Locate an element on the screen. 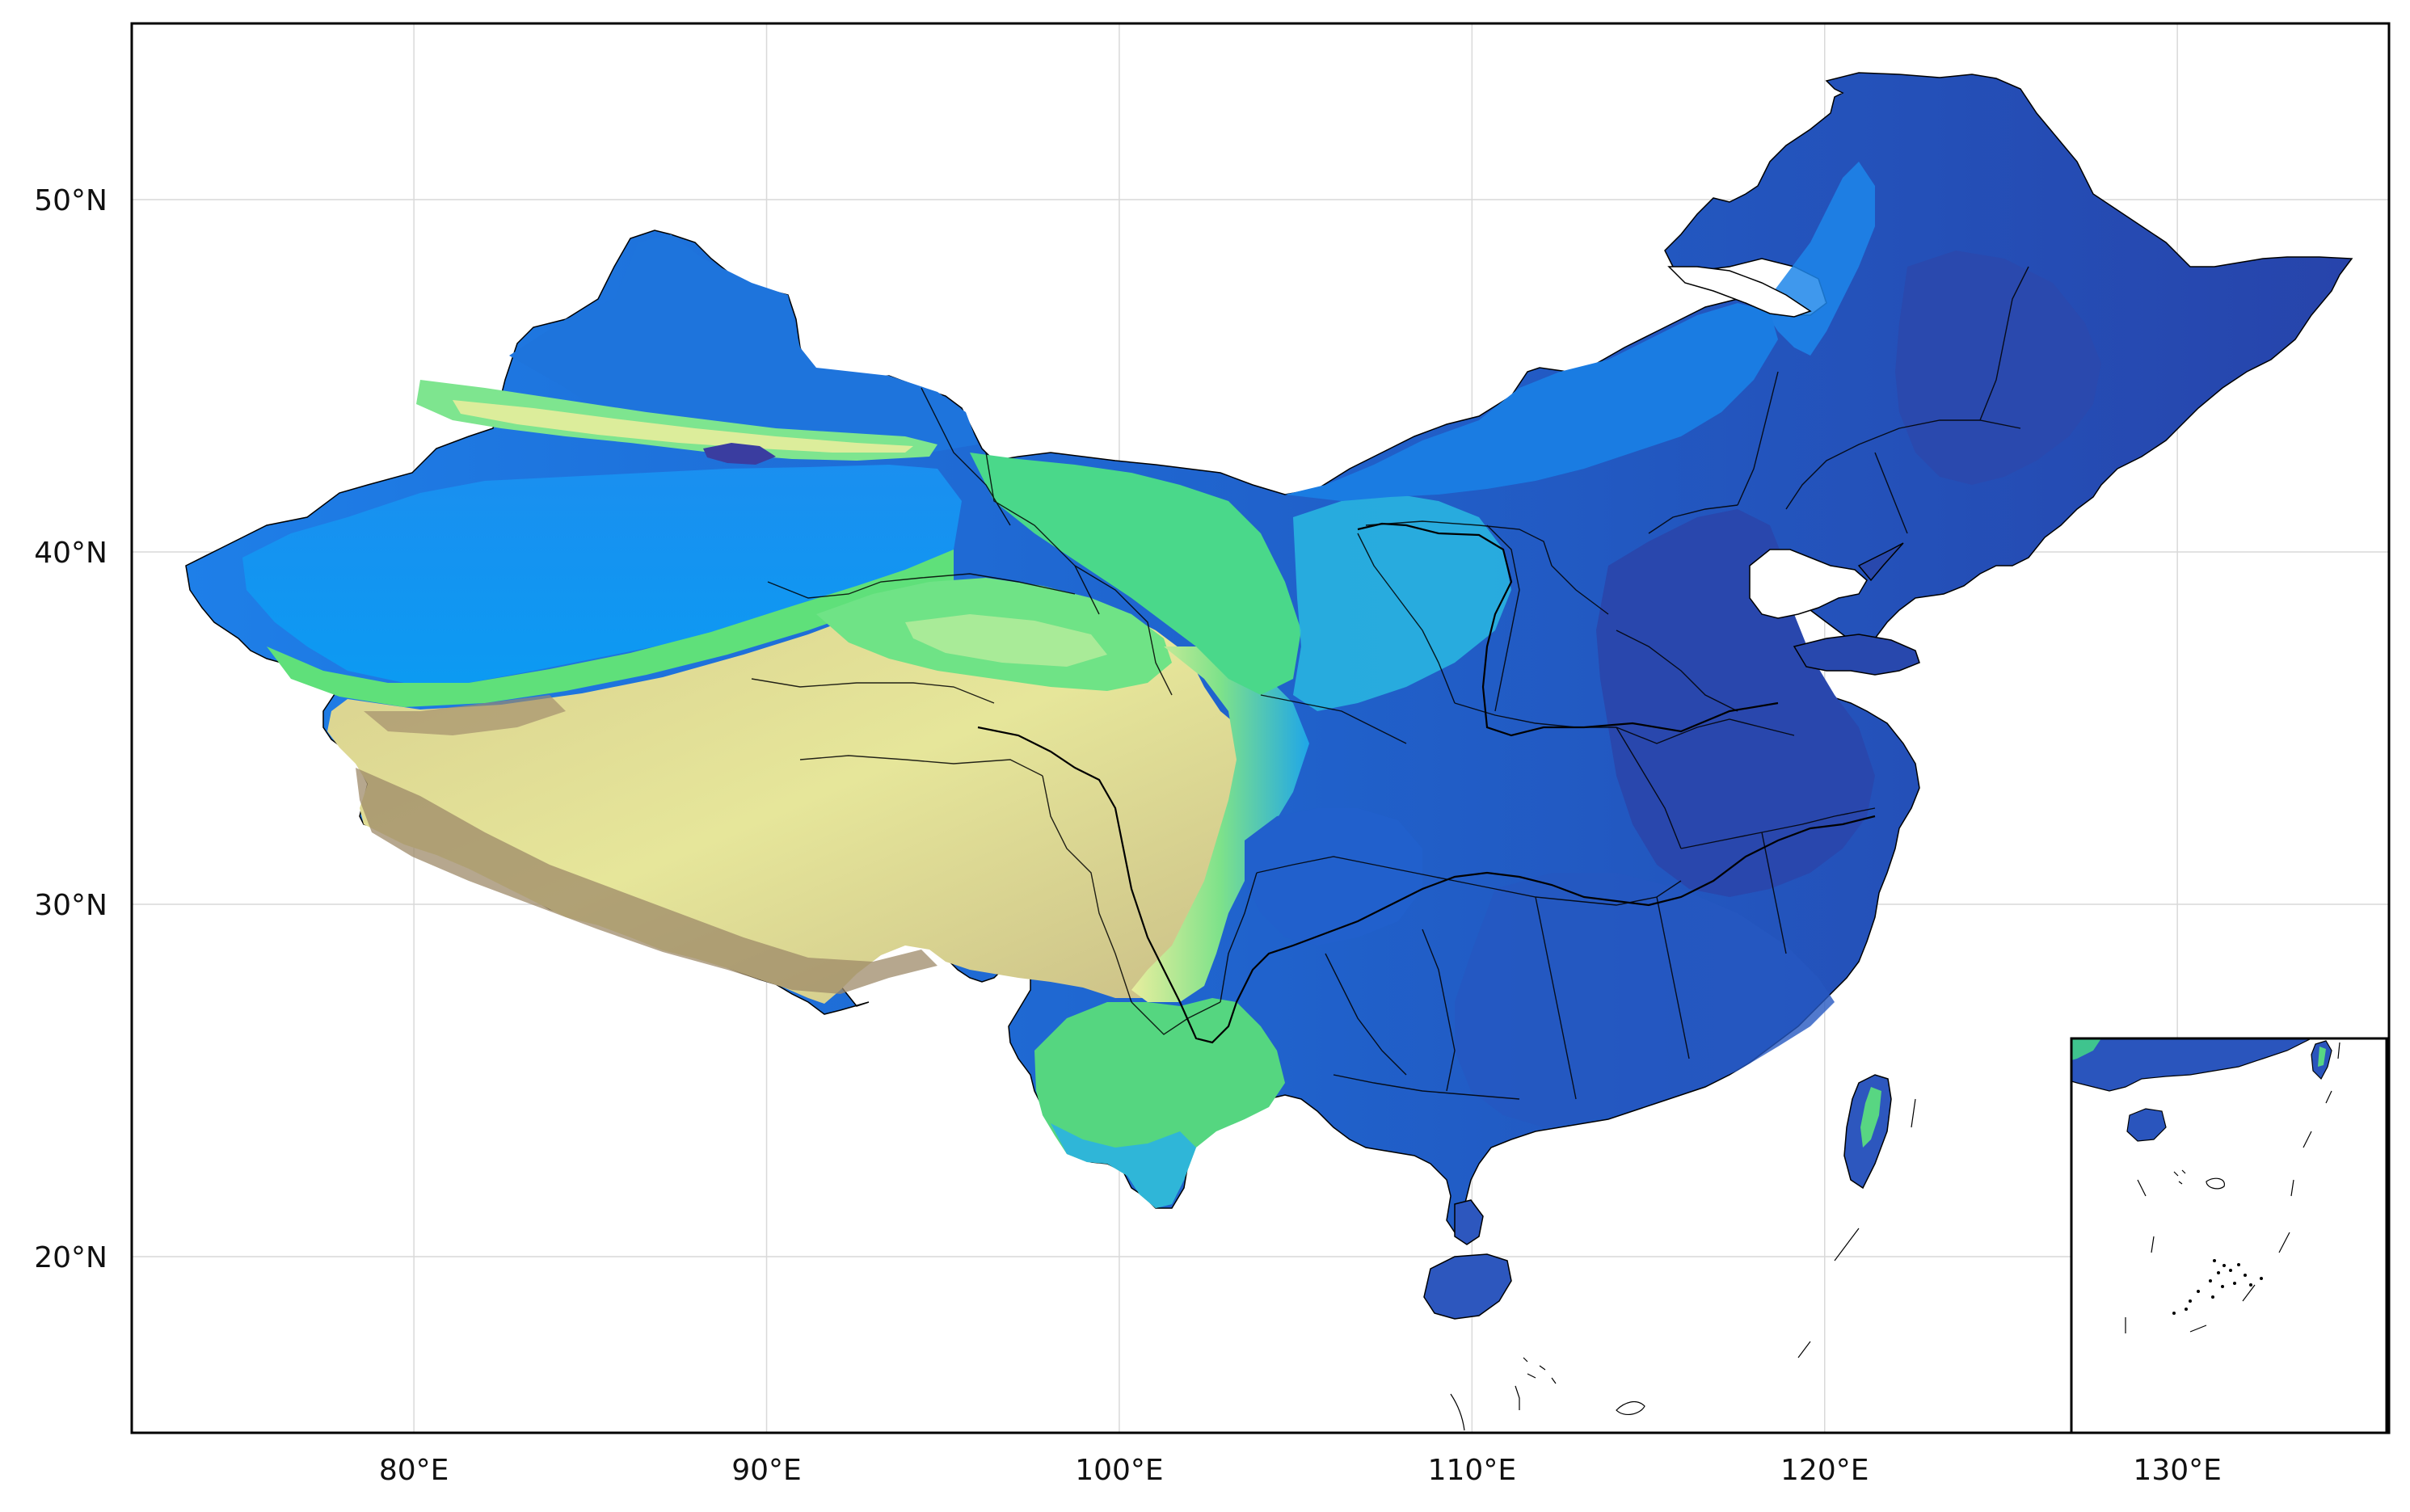 The image size is (2410, 1512). south-china-sea-inset is located at coordinates (2229, 1235).